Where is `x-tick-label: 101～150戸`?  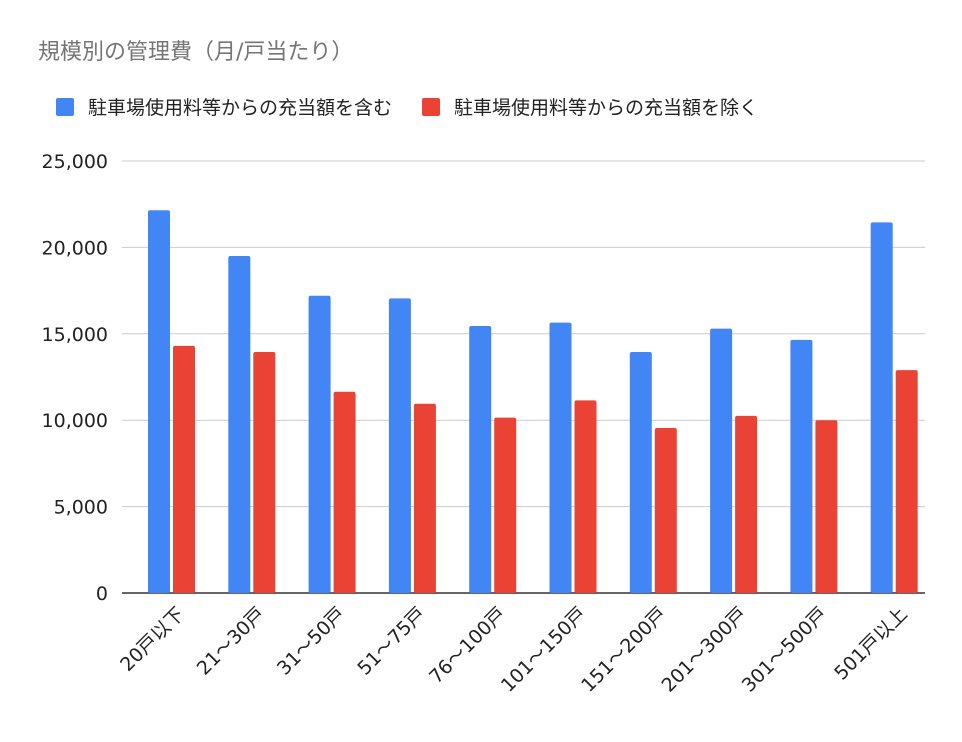
x-tick-label: 101～150戸 is located at coordinates (544, 650).